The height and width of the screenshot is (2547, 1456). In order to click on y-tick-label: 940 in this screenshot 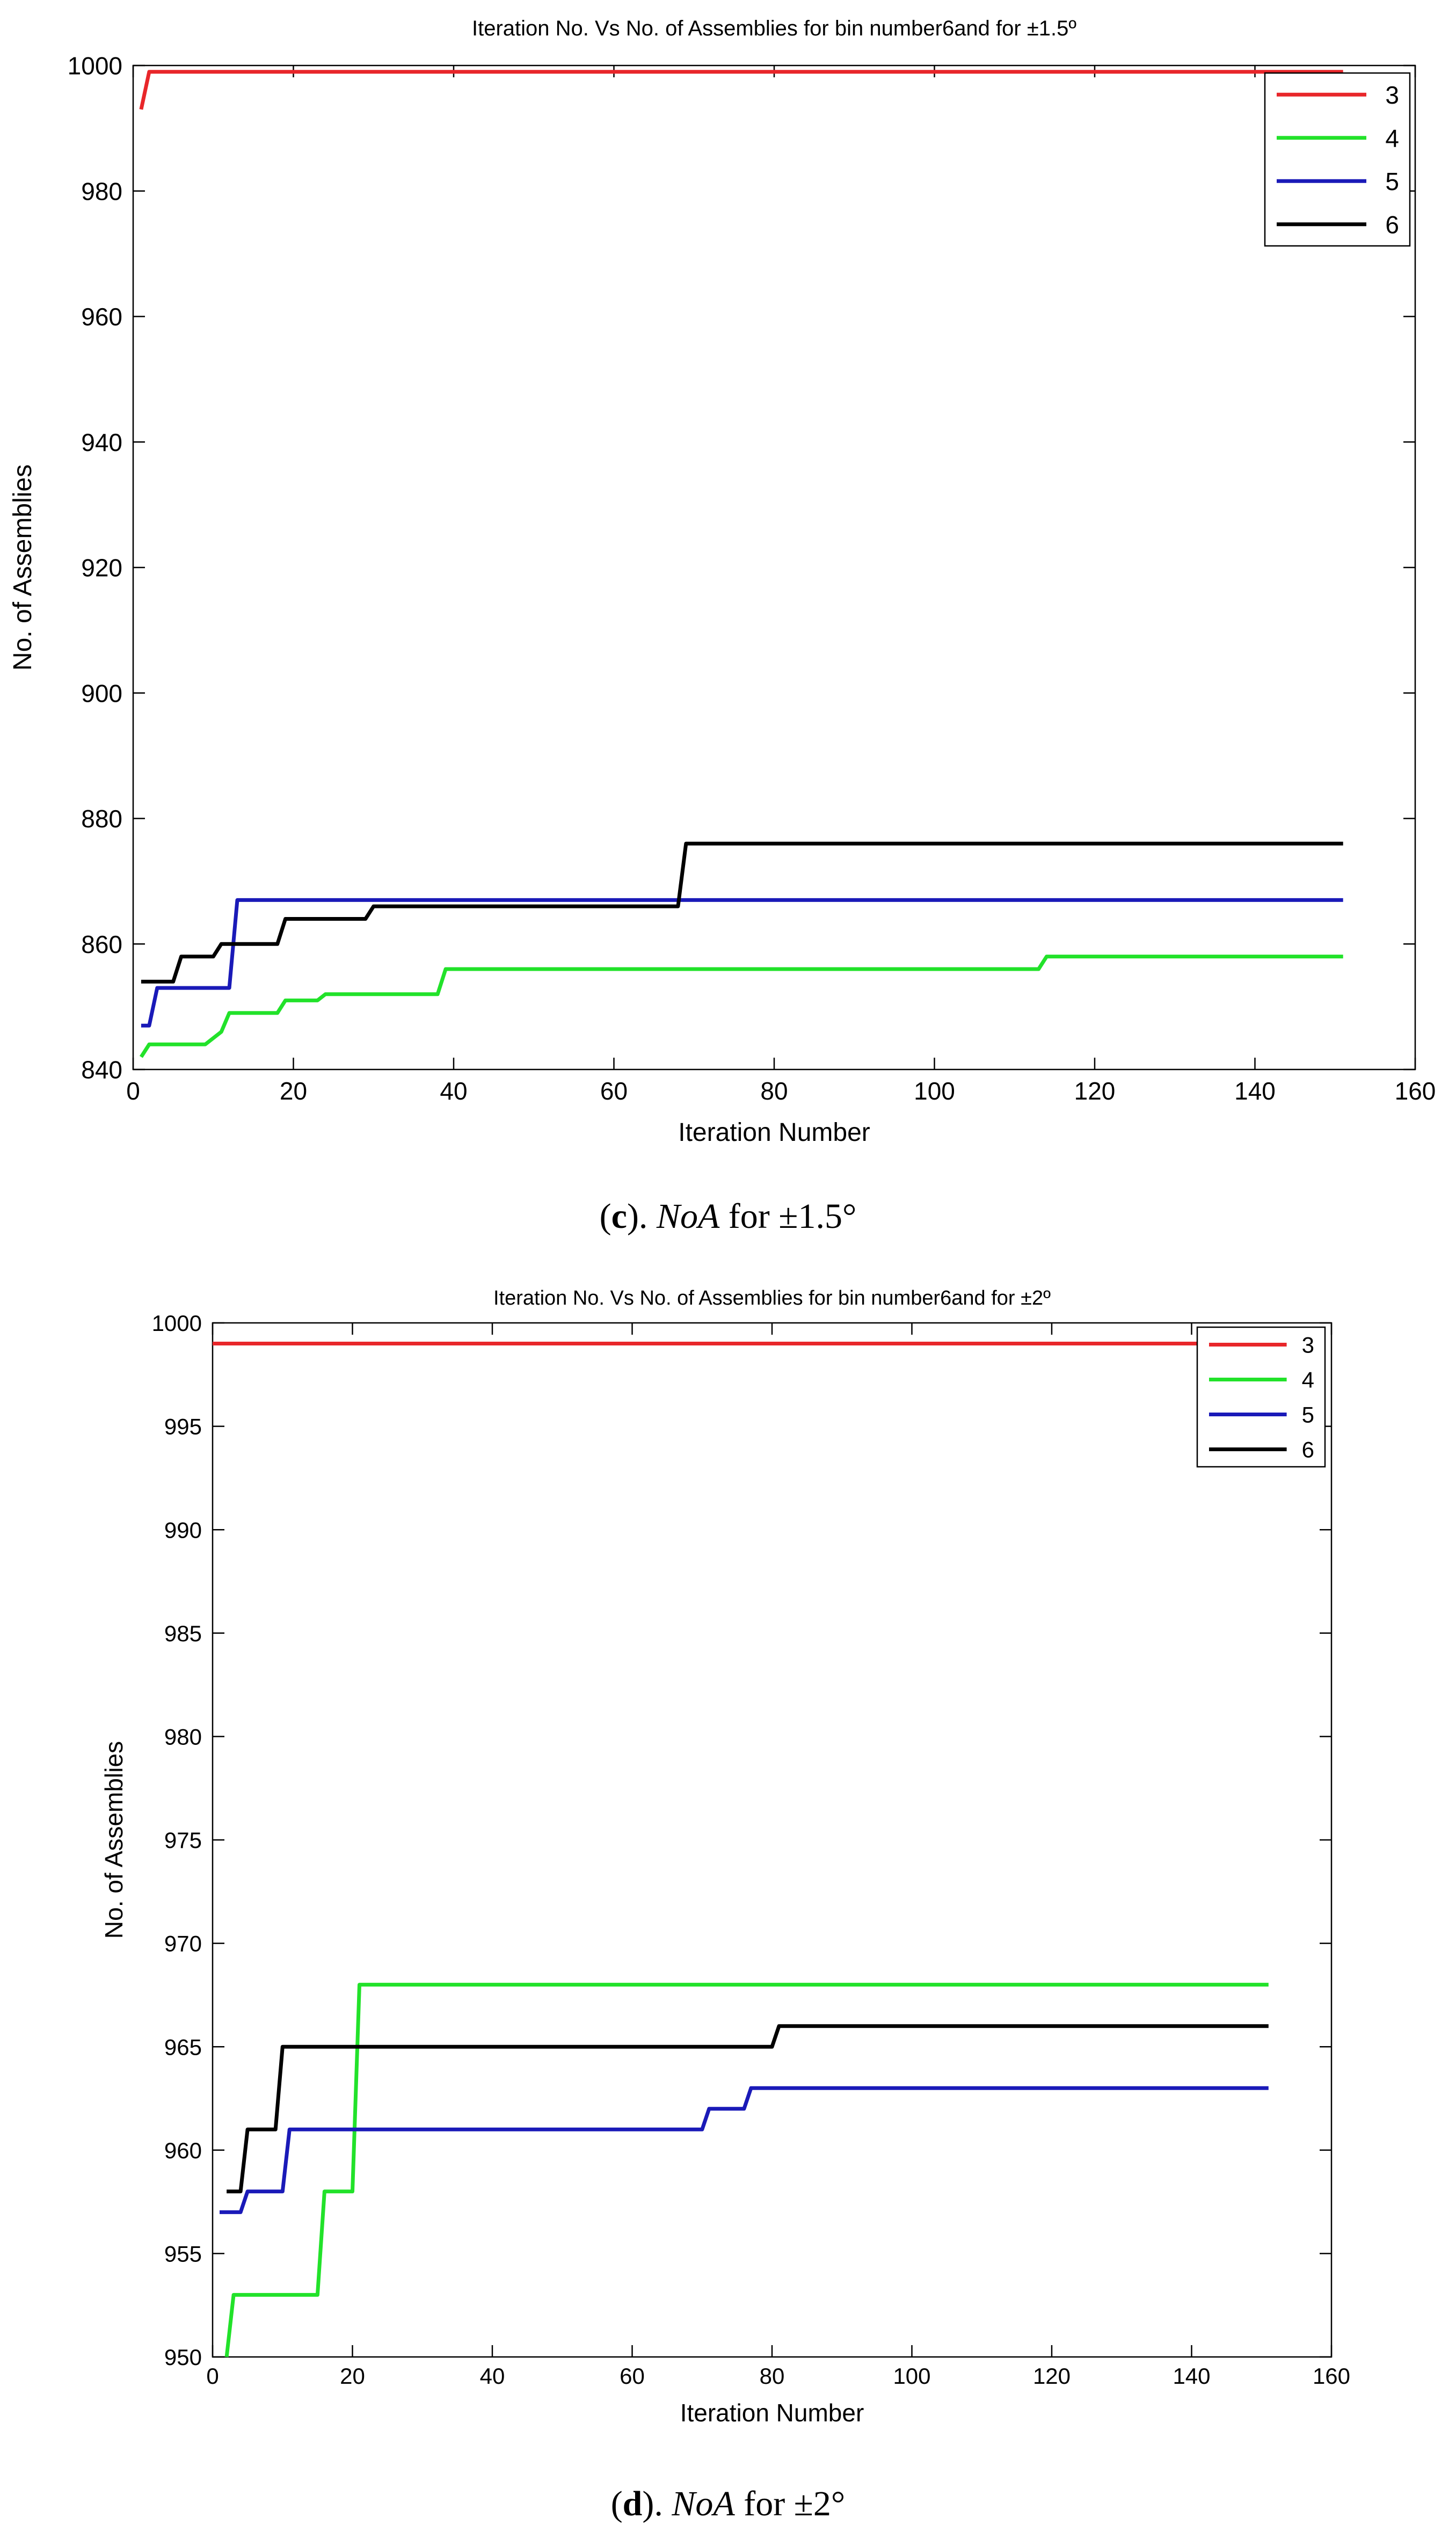, I will do `click(102, 442)`.